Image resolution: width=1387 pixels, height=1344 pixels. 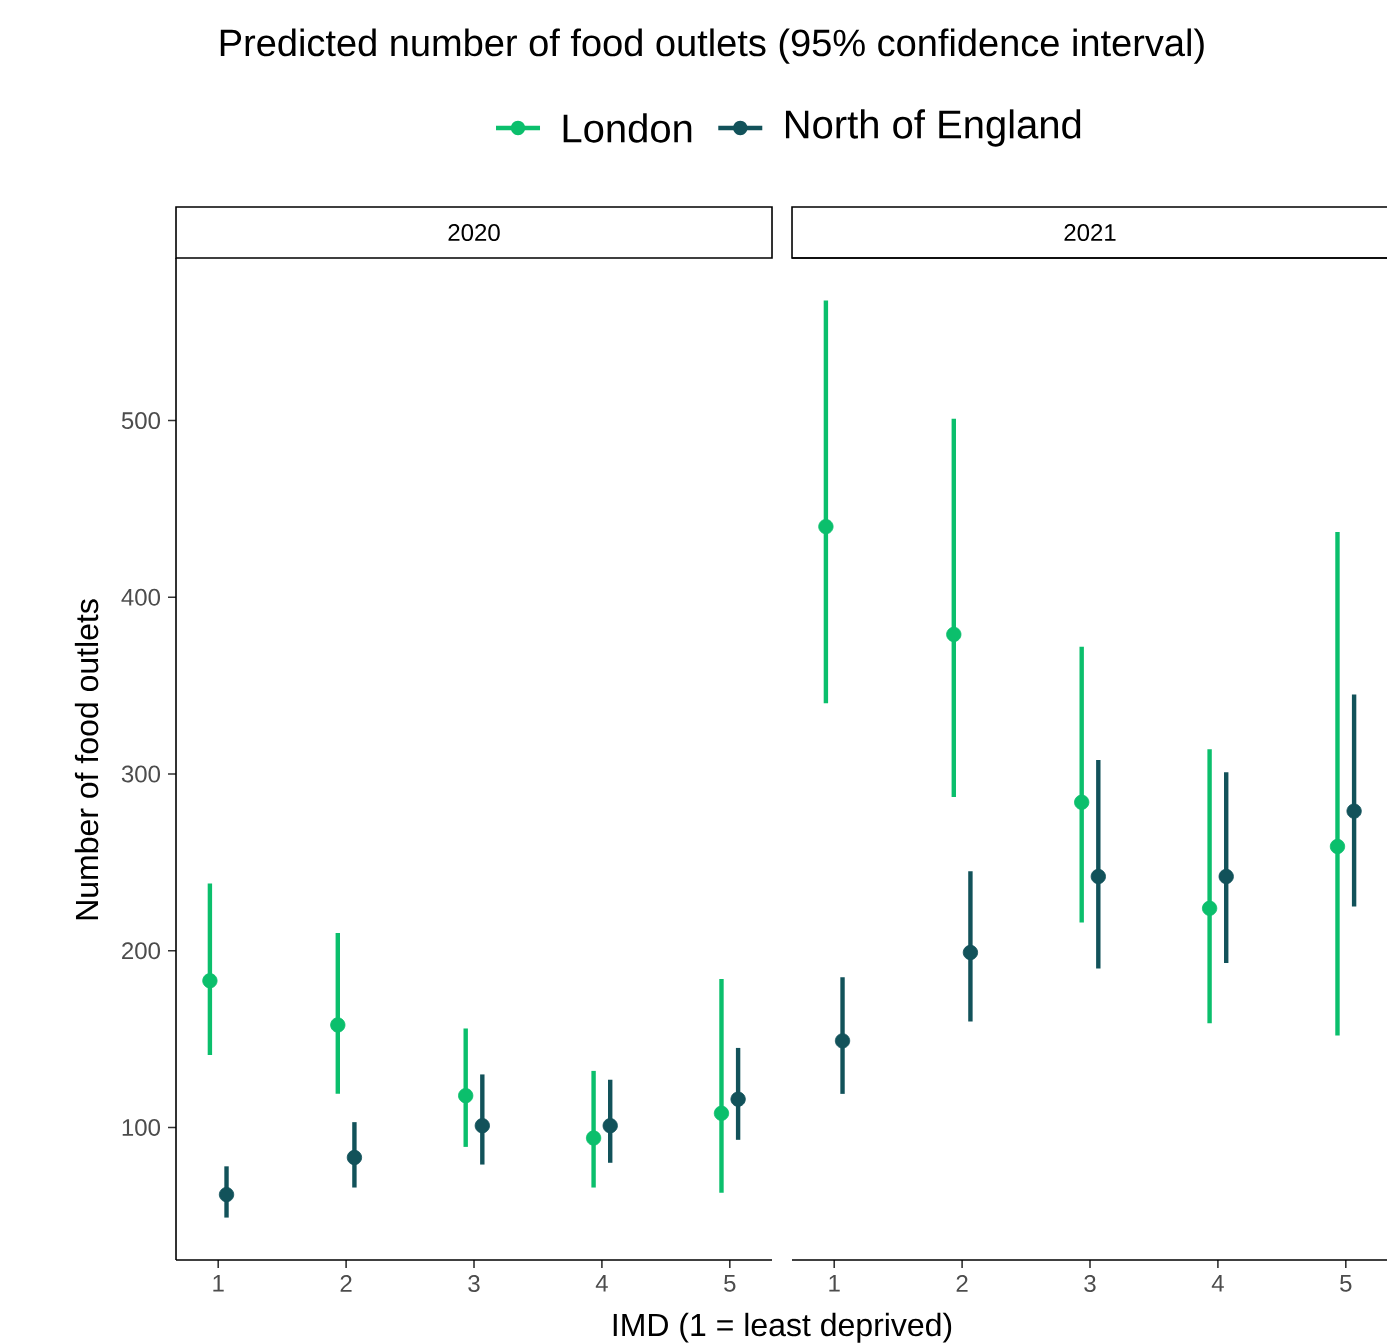 I want to click on chart-title: Predicted number of food outlets (95% confidence interval), so click(x=712, y=46).